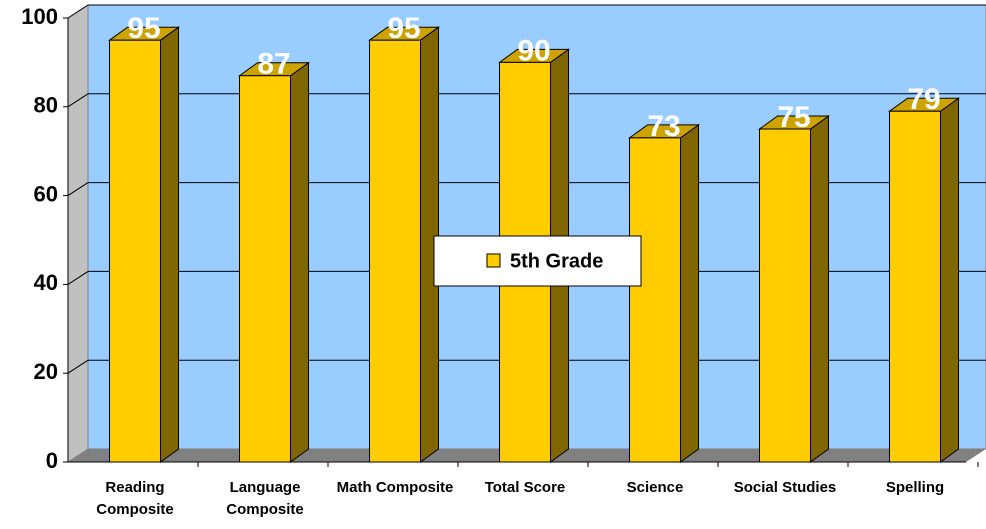 Image resolution: width=986 pixels, height=529 pixels. What do you see at coordinates (135, 498) in the screenshot?
I see `x-tick-label: Reading Composite` at bounding box center [135, 498].